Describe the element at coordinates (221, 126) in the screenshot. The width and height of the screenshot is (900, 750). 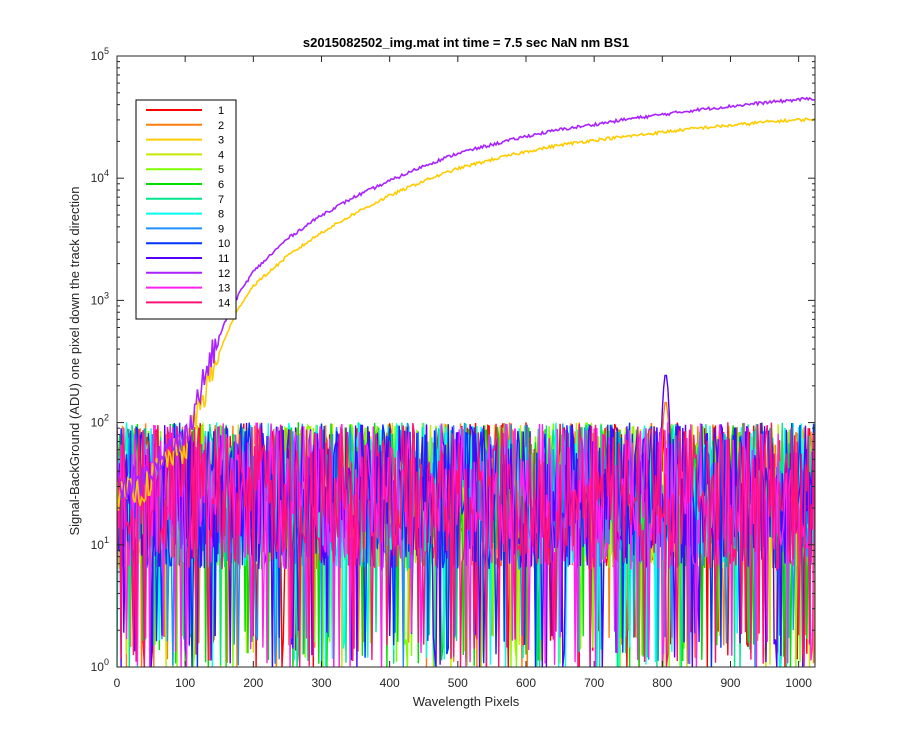
I see `legend-label: 2` at that location.